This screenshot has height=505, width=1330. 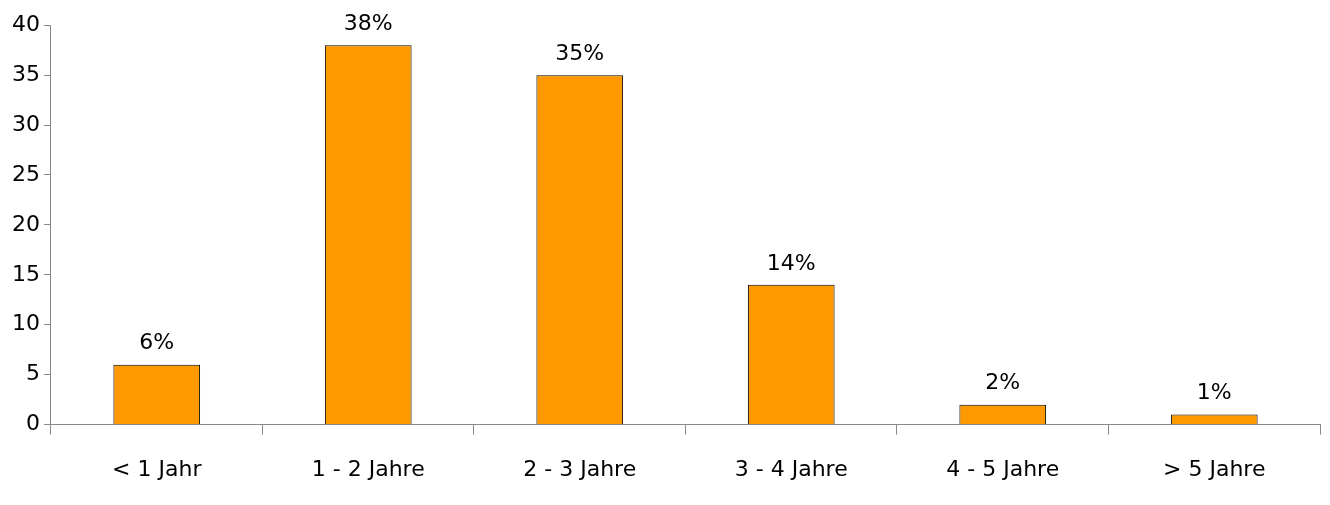 What do you see at coordinates (25, 223) in the screenshot?
I see `y-tick-label: 20` at bounding box center [25, 223].